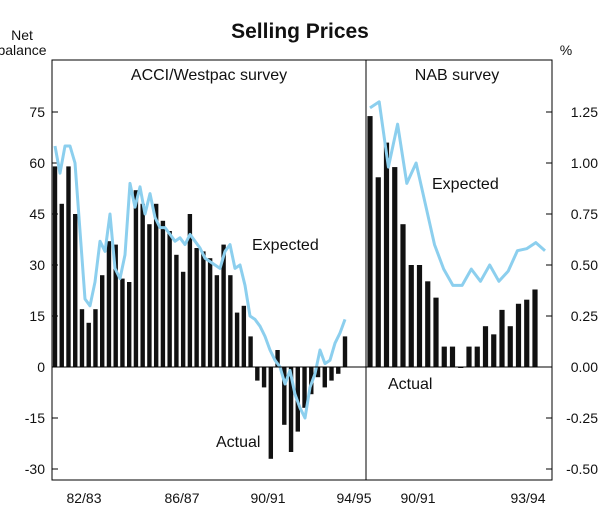 The image size is (600, 519). I want to click on right-tick-label: 1.00, so click(584, 163).